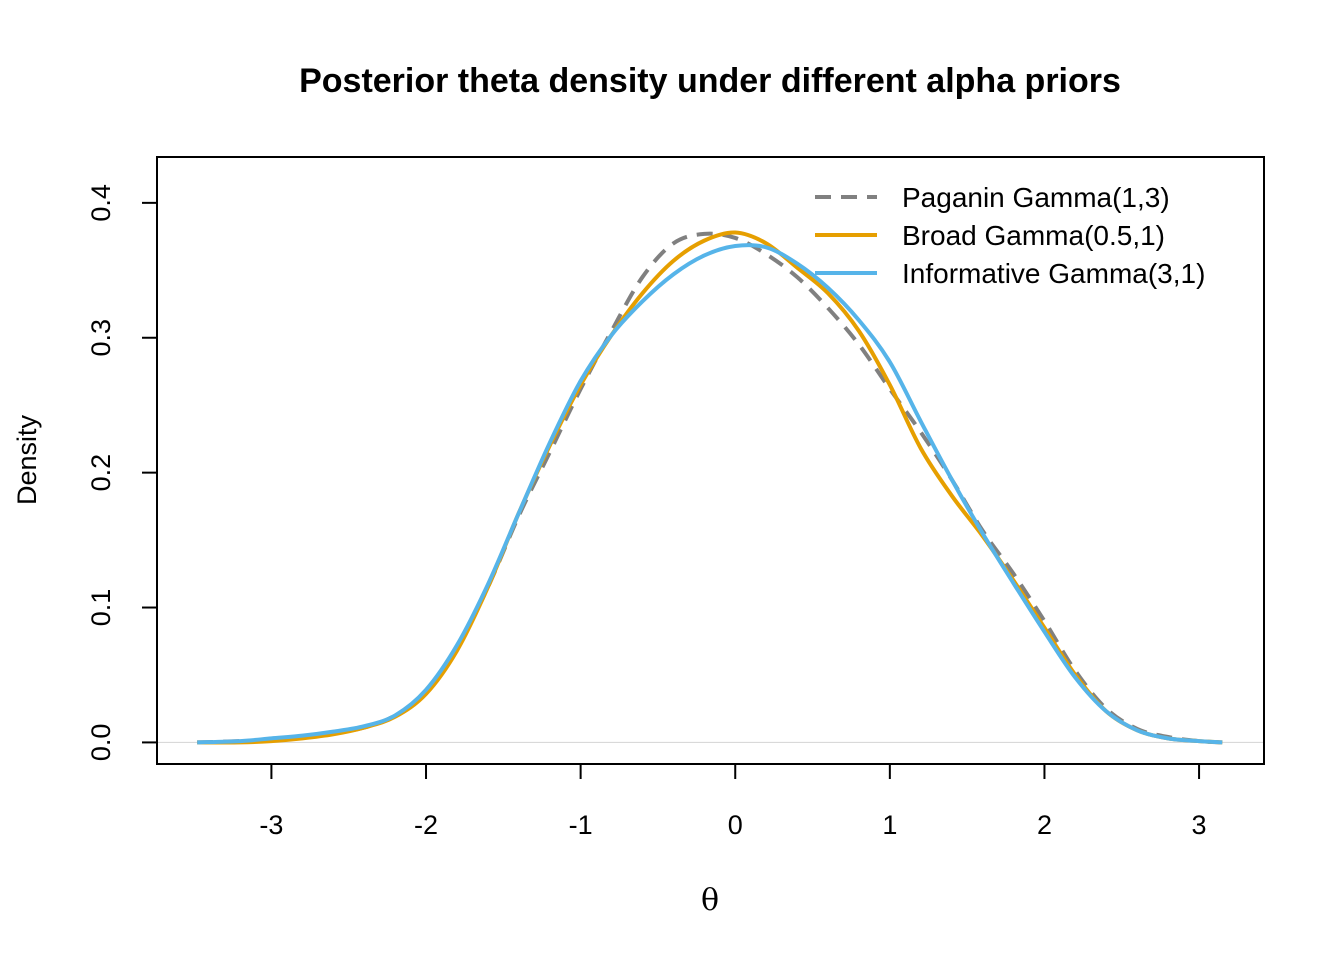 This screenshot has height=960, width=1344. What do you see at coordinates (1044, 825) in the screenshot?
I see `x-tick-label: 2` at bounding box center [1044, 825].